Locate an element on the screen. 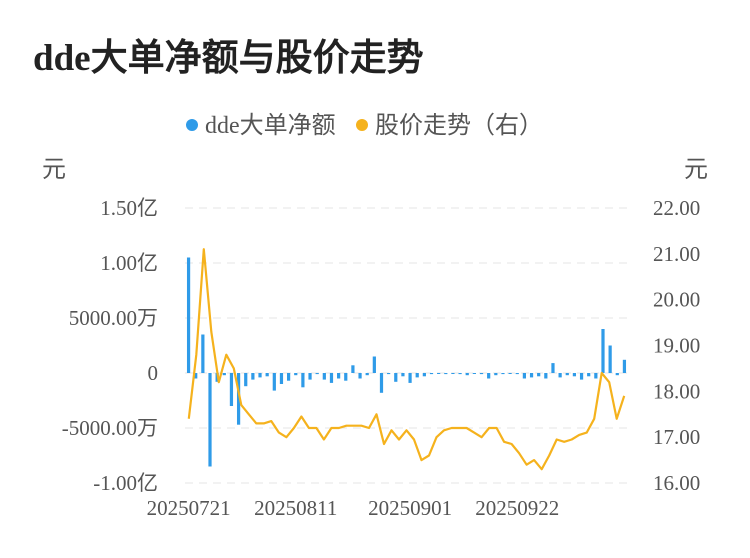 Image resolution: width=750 pixels, height=558 pixels. x-tick-label: 20250901 is located at coordinates (410, 508).